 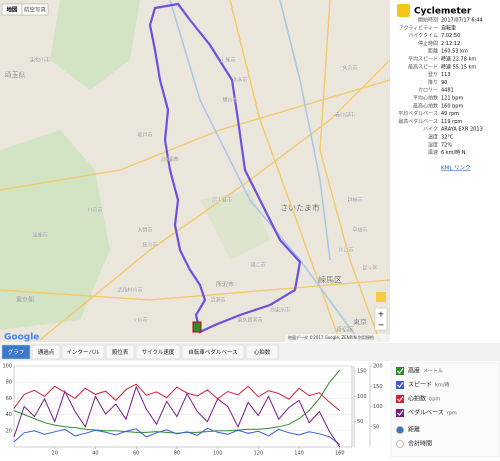 I want to click on map-button, so click(x=35, y=9).